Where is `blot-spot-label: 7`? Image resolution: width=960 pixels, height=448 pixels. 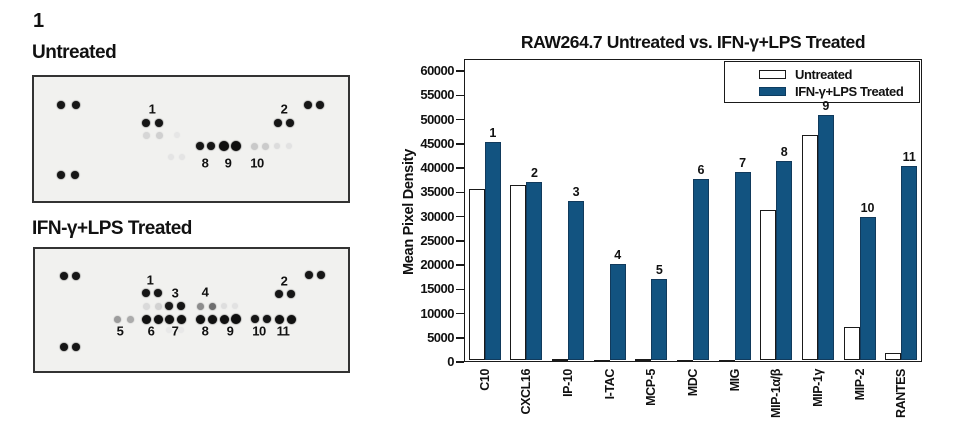 blot-spot-label: 7 is located at coordinates (175, 331).